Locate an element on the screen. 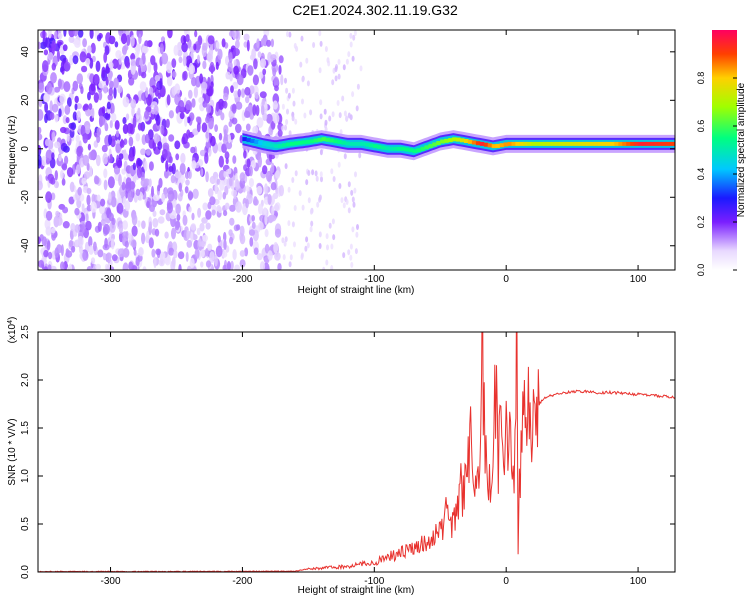  colorbar-tick-label: 0.0 is located at coordinates (701, 270).